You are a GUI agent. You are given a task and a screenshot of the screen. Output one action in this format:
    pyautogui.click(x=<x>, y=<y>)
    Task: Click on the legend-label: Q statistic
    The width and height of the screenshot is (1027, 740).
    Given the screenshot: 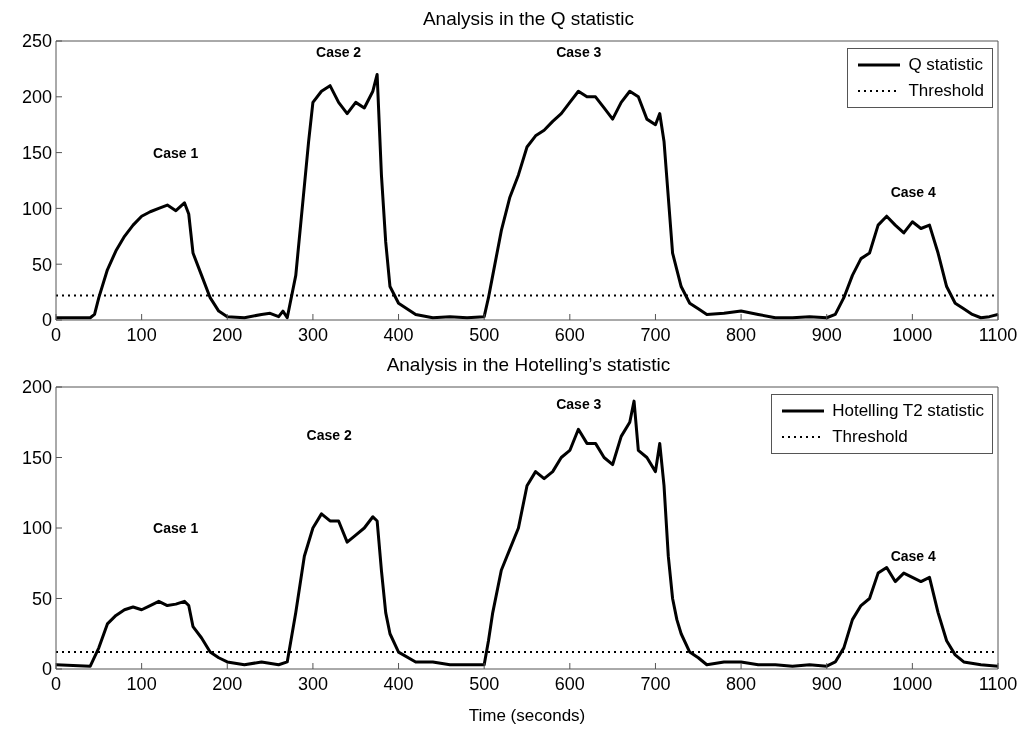 What is the action you would take?
    pyautogui.click(x=946, y=65)
    